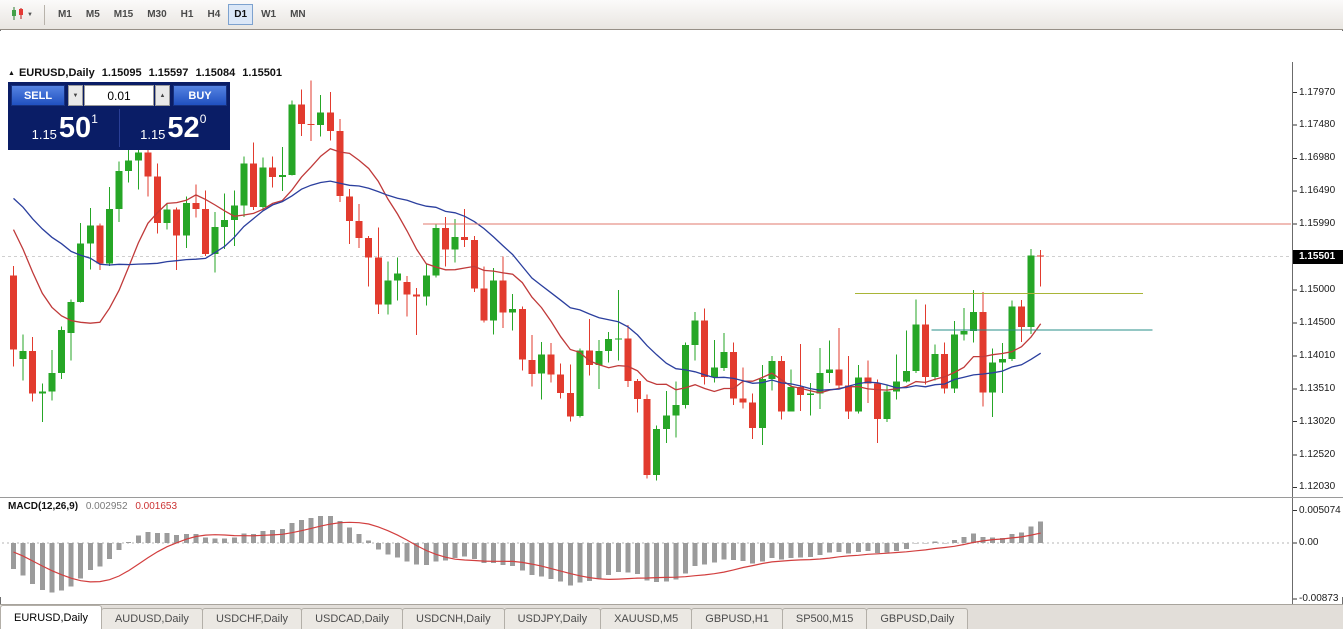  I want to click on horizontal-level-lines, so click(856, 277).